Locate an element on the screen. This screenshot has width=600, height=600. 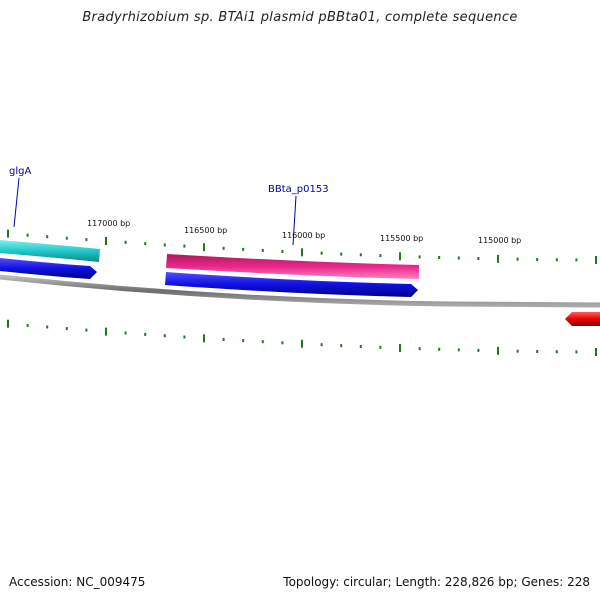
gene-pink-bbta-p0153 is located at coordinates (292, 266).